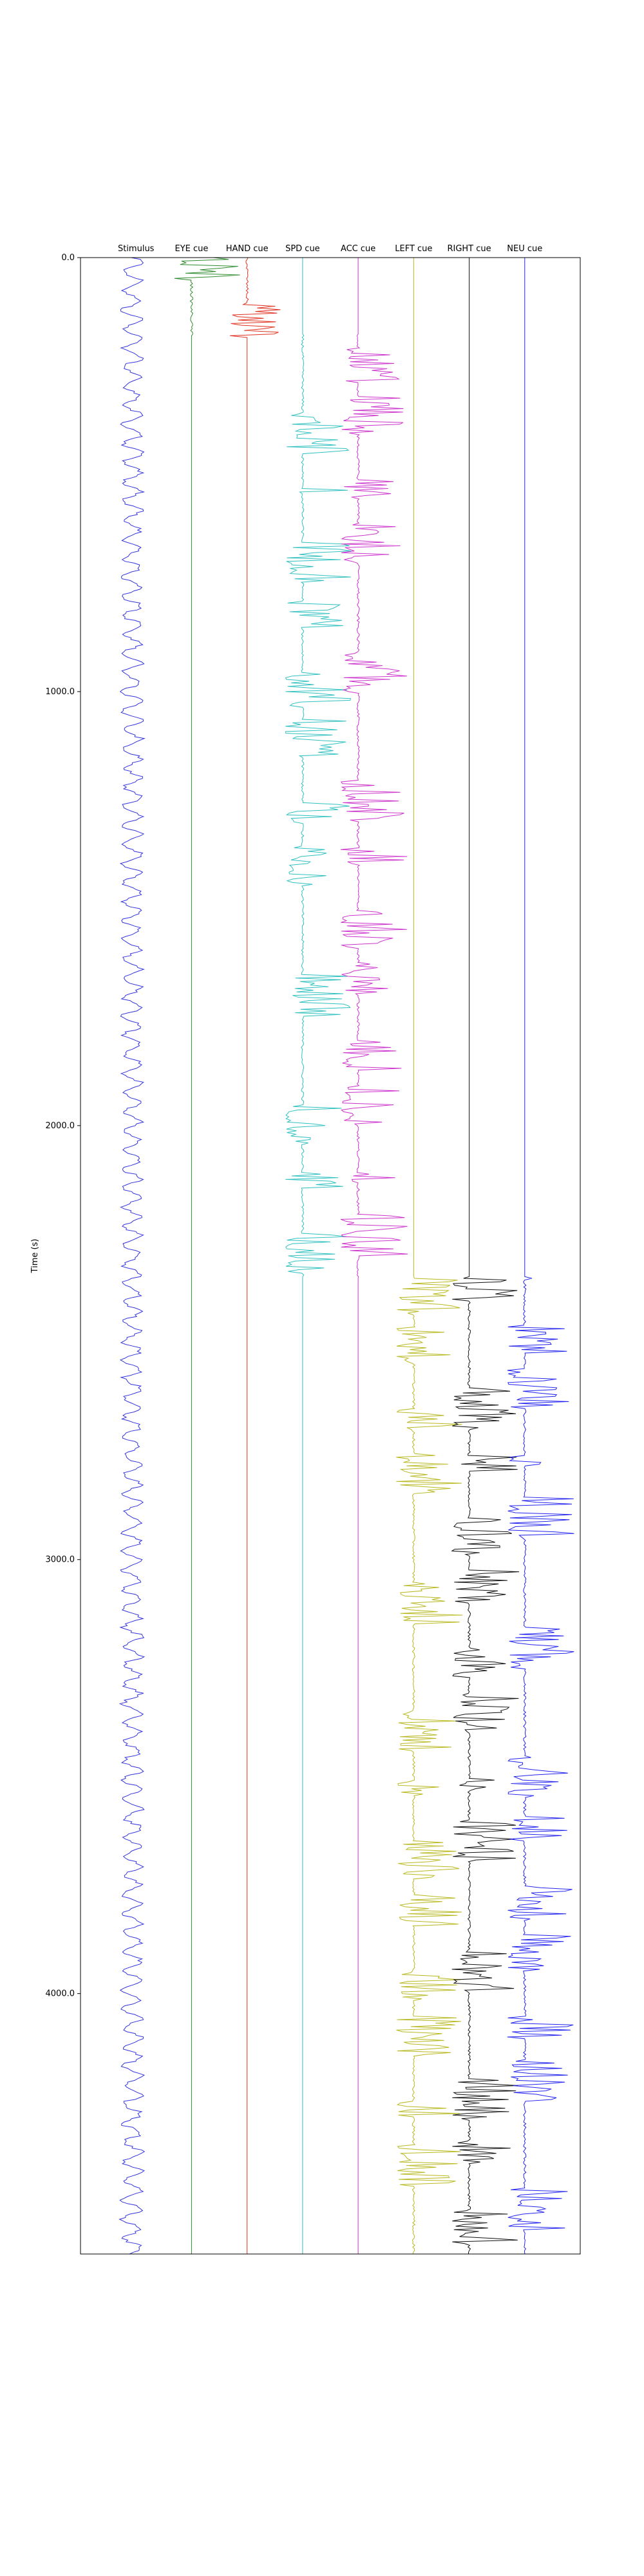 Image resolution: width=644 pixels, height=2576 pixels. What do you see at coordinates (248, 249) in the screenshot?
I see `column-label-hand-cue: HAND cue` at bounding box center [248, 249].